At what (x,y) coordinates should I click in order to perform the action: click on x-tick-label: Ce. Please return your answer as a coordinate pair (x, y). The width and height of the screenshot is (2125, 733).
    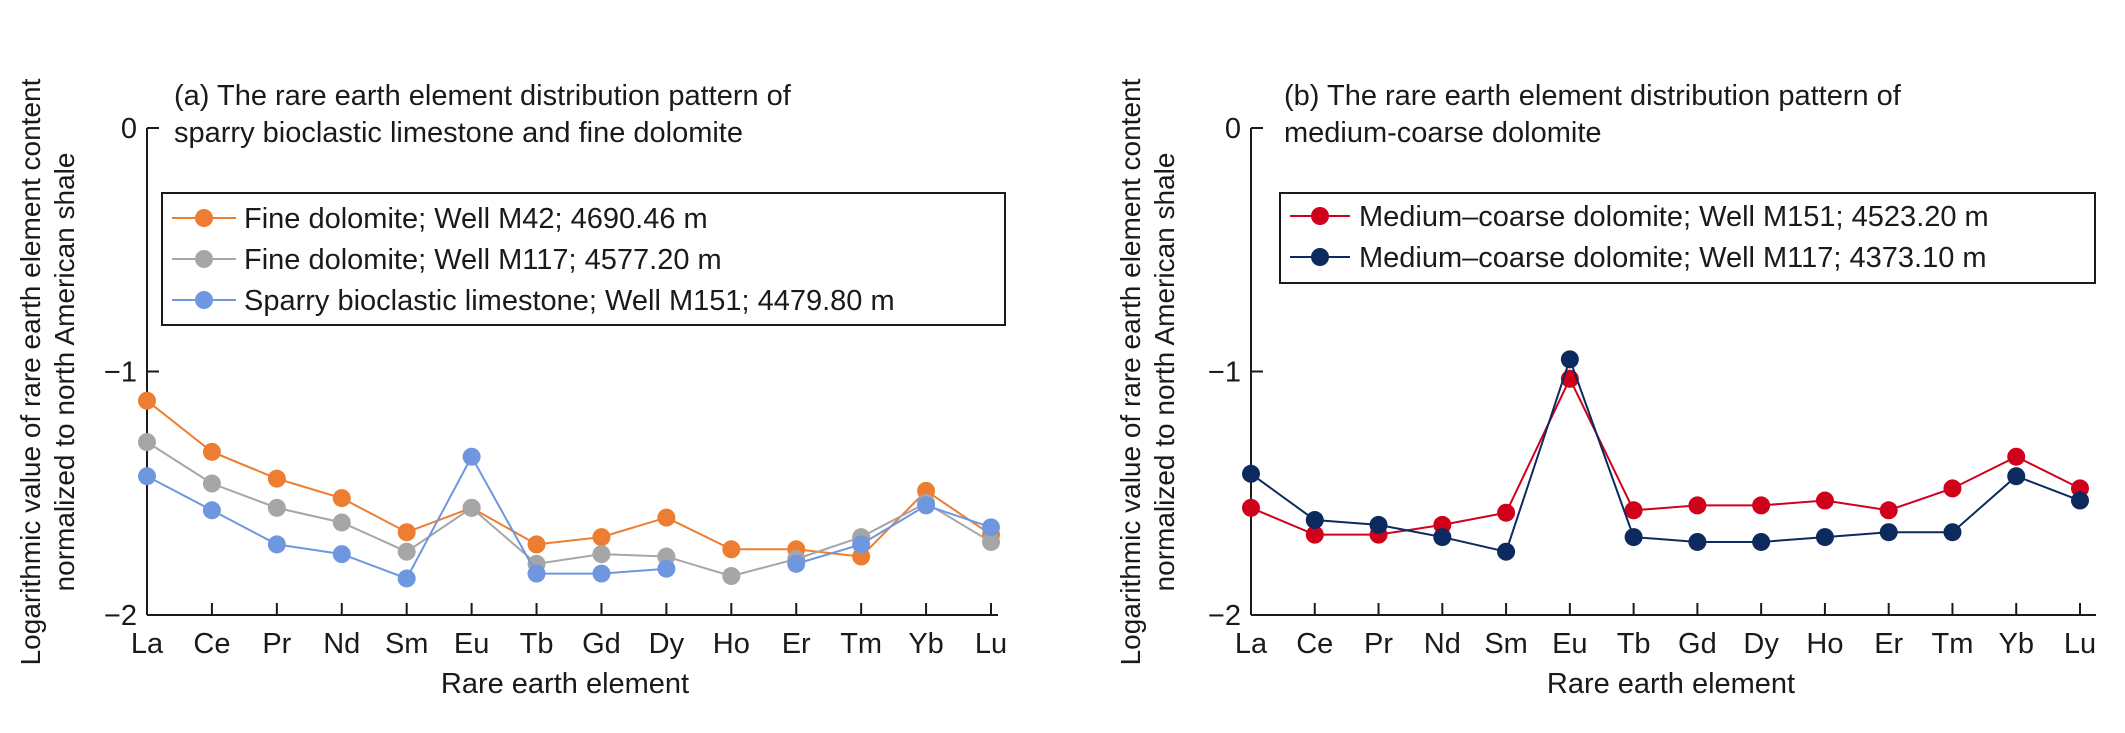
    Looking at the image, I should click on (211, 644).